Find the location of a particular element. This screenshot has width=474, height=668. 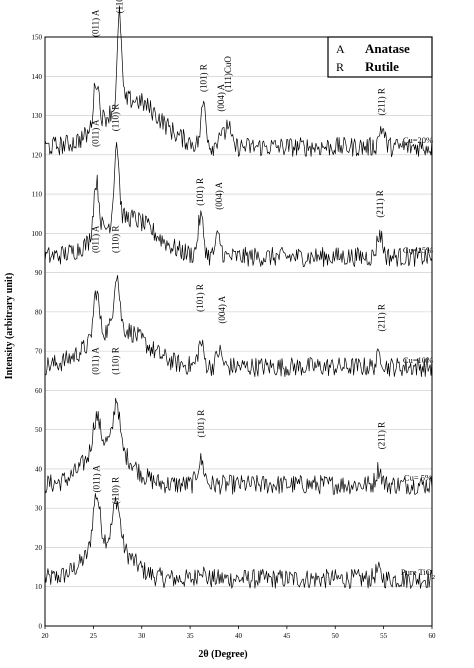

legend-label-rutile: Rutile is located at coordinates (382, 66).